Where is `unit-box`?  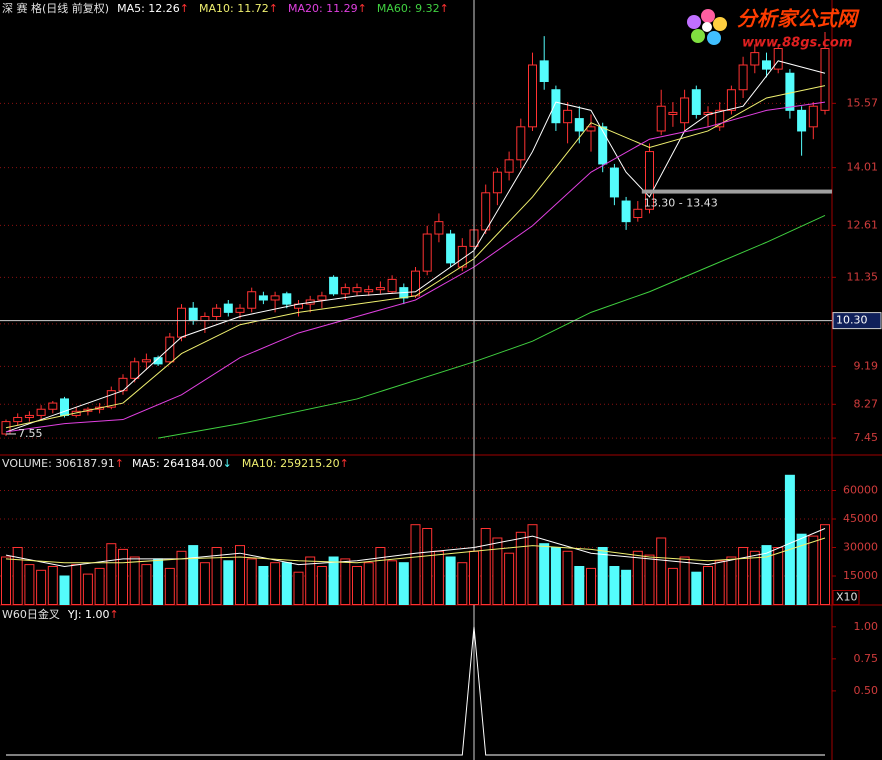
unit-box is located at coordinates (846, 597).